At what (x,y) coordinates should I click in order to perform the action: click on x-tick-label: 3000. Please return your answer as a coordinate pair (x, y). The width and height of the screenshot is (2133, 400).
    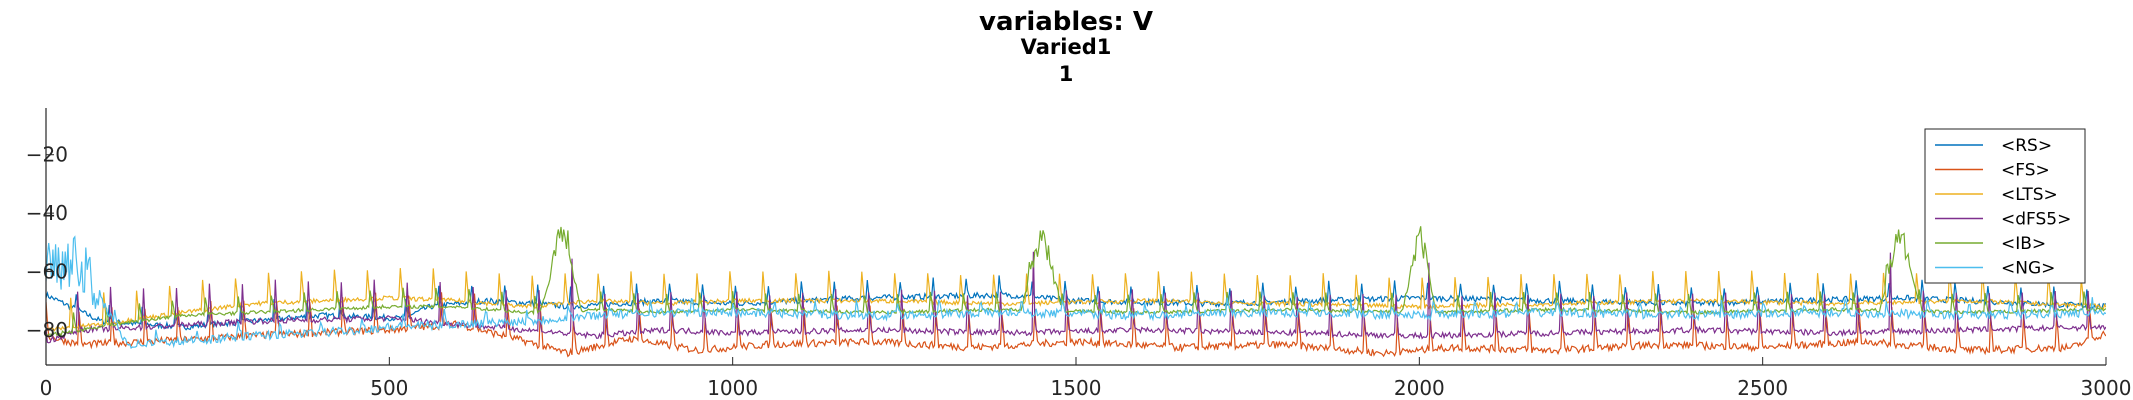
    Looking at the image, I should click on (2106, 388).